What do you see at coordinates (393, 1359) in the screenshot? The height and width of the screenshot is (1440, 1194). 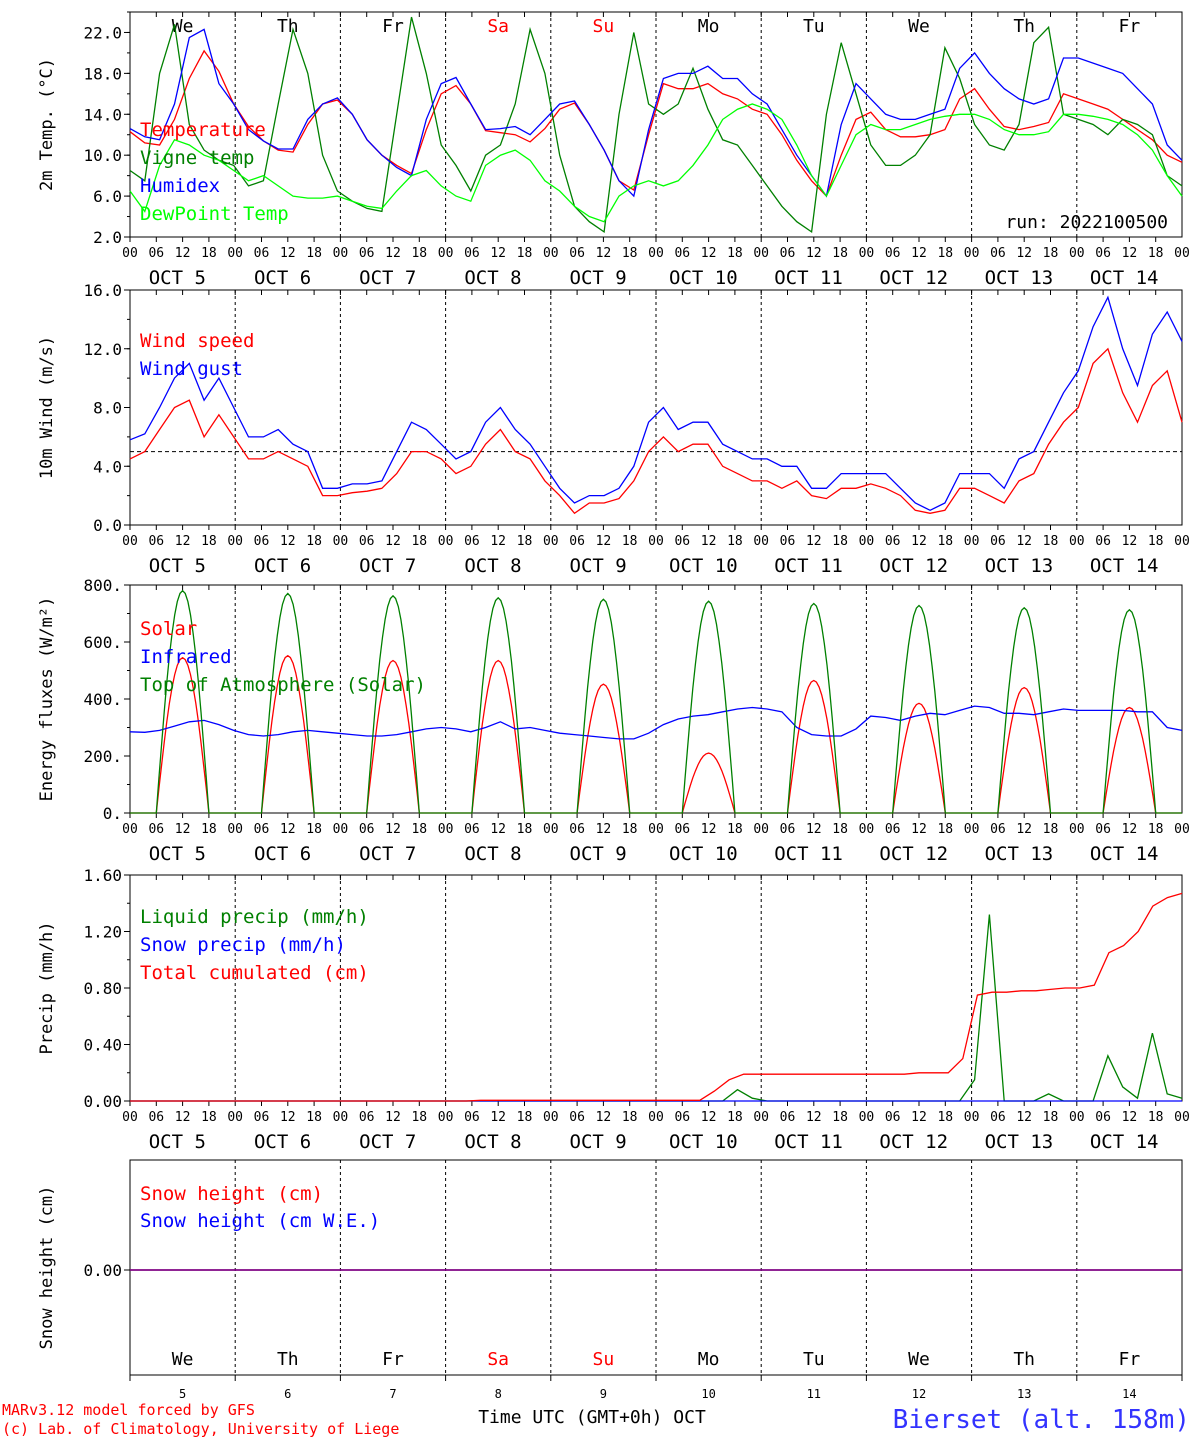 I see `day-abbrev-label: Fr` at bounding box center [393, 1359].